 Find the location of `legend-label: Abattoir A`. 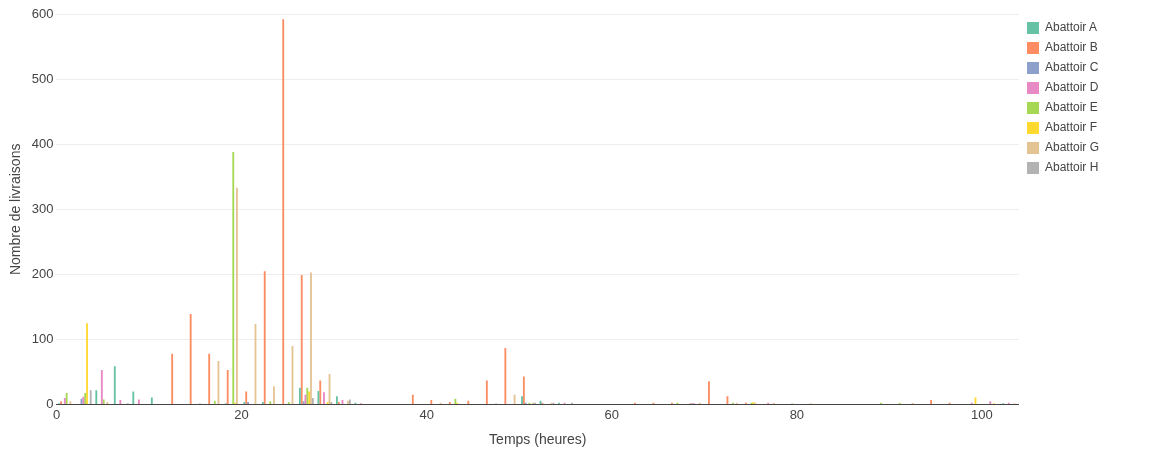

legend-label: Abattoir A is located at coordinates (1071, 27).